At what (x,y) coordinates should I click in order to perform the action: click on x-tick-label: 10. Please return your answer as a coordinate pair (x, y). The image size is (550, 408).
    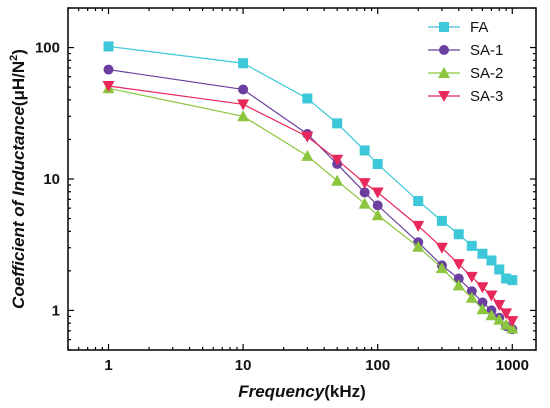
    Looking at the image, I should click on (243, 365).